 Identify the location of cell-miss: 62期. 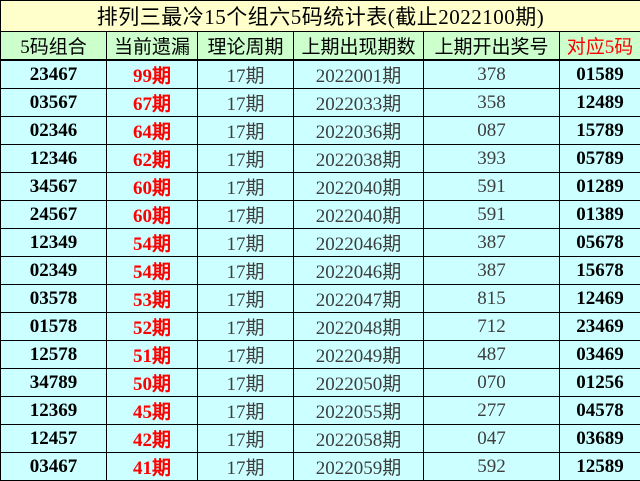
(152, 159).